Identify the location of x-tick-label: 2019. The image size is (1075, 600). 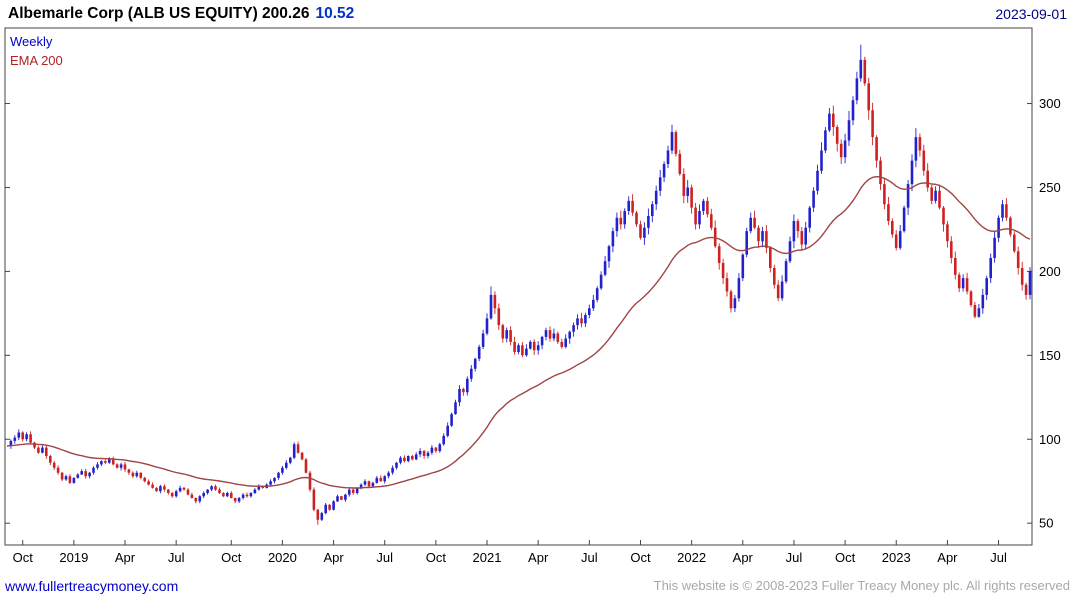
(73, 557).